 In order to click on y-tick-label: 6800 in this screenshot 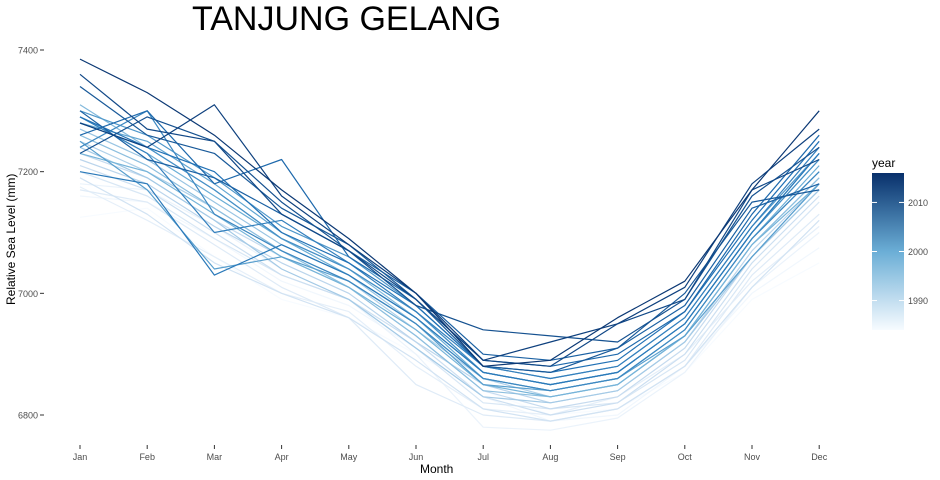, I will do `click(28, 416)`.